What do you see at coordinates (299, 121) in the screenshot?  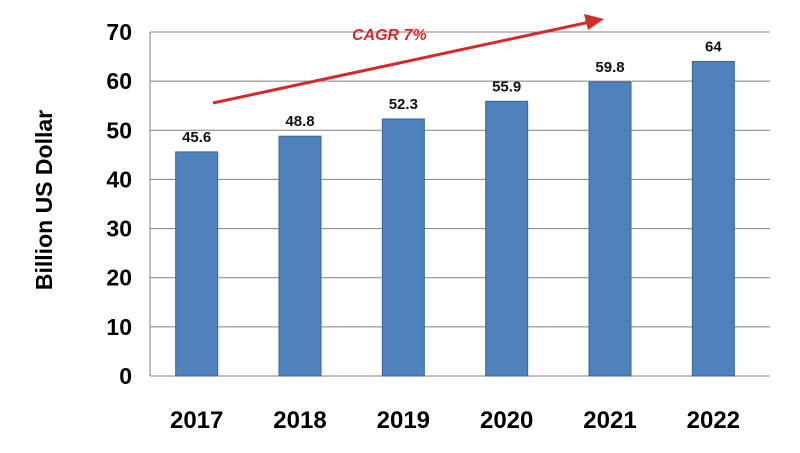 I see `data-label: 48.8` at bounding box center [299, 121].